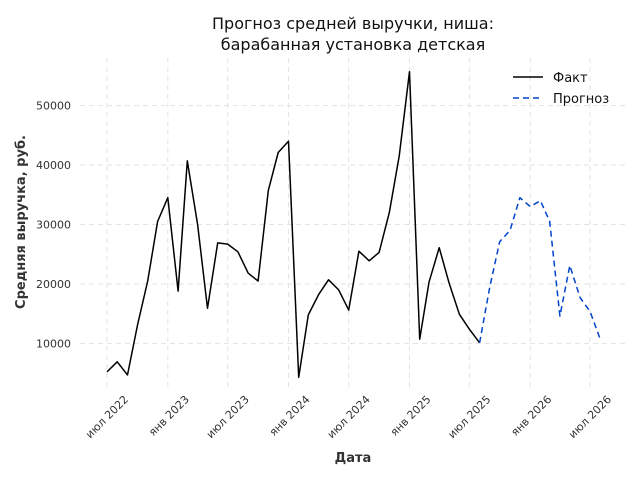  What do you see at coordinates (570, 78) in the screenshot?
I see `legend-label-fact: Факт` at bounding box center [570, 78].